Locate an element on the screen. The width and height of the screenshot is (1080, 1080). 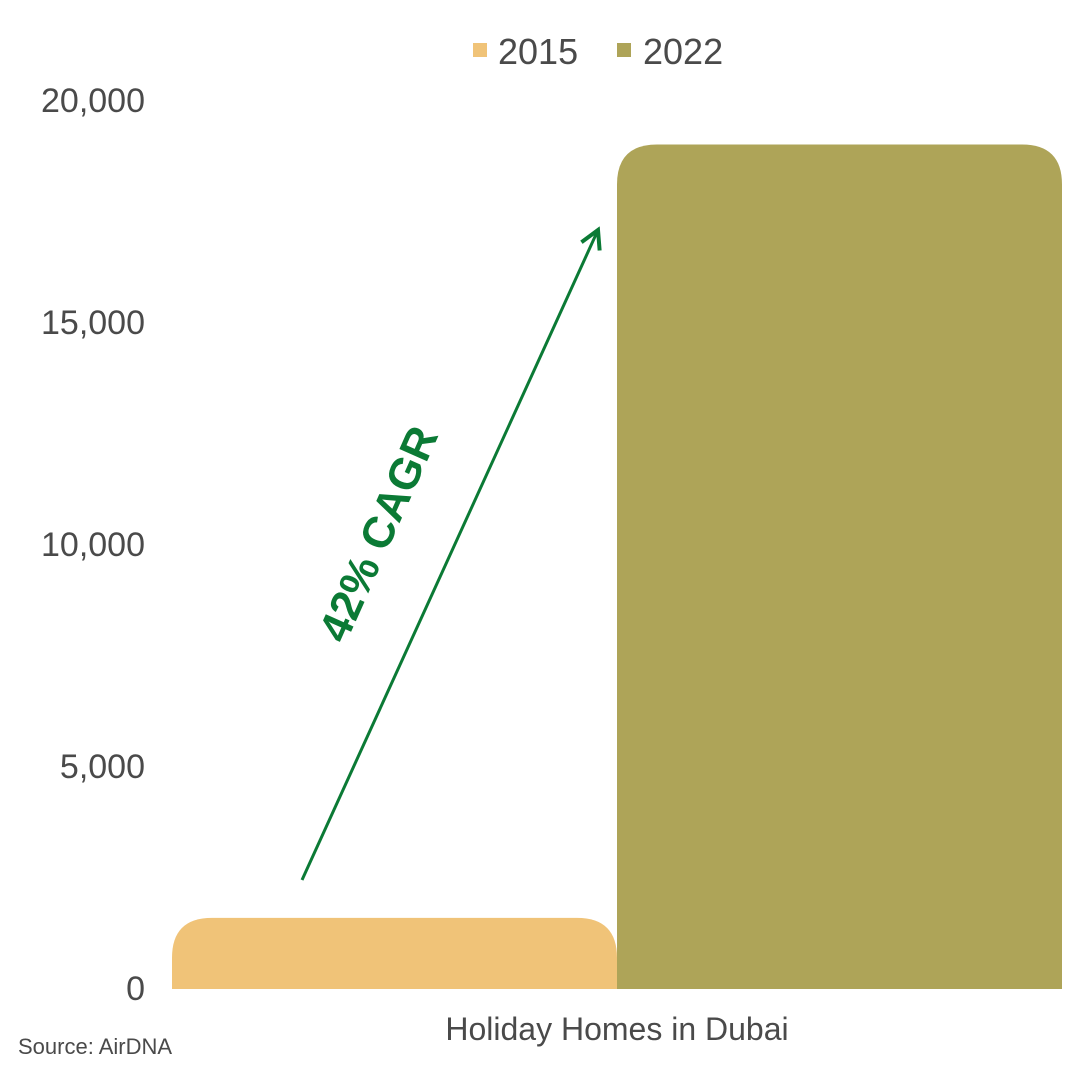
legend-label-2022: 2022 is located at coordinates (683, 51).